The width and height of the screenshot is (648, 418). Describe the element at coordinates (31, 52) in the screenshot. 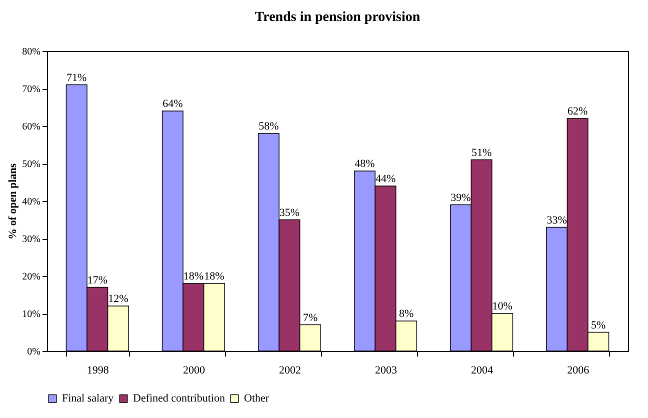

I see `y-tick-label: 80%` at that location.